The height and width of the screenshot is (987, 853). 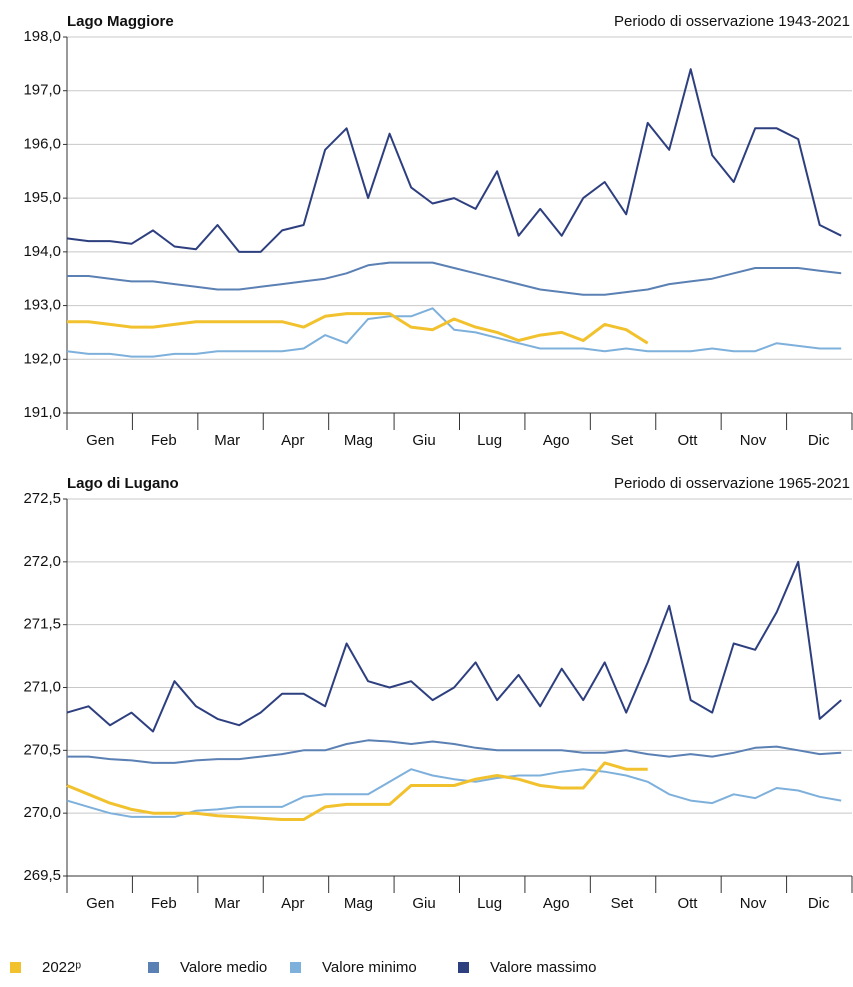 I want to click on legend-label: Valore massimo, so click(x=543, y=967).